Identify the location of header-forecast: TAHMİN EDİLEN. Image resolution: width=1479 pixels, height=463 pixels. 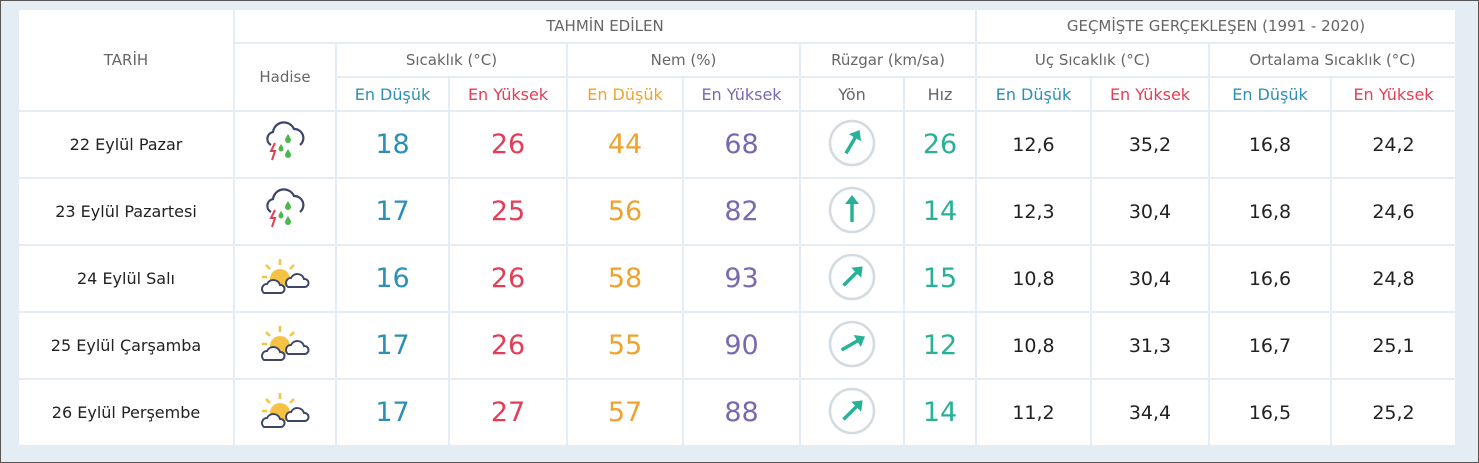
(605, 26).